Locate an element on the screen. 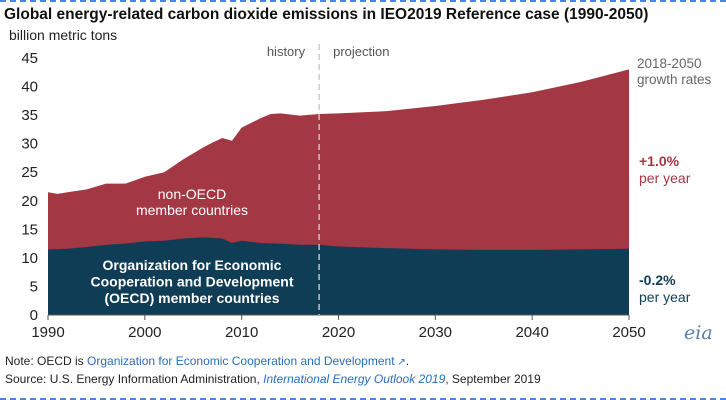 The image size is (726, 400). x-tick-label: 1990 is located at coordinates (47, 332).